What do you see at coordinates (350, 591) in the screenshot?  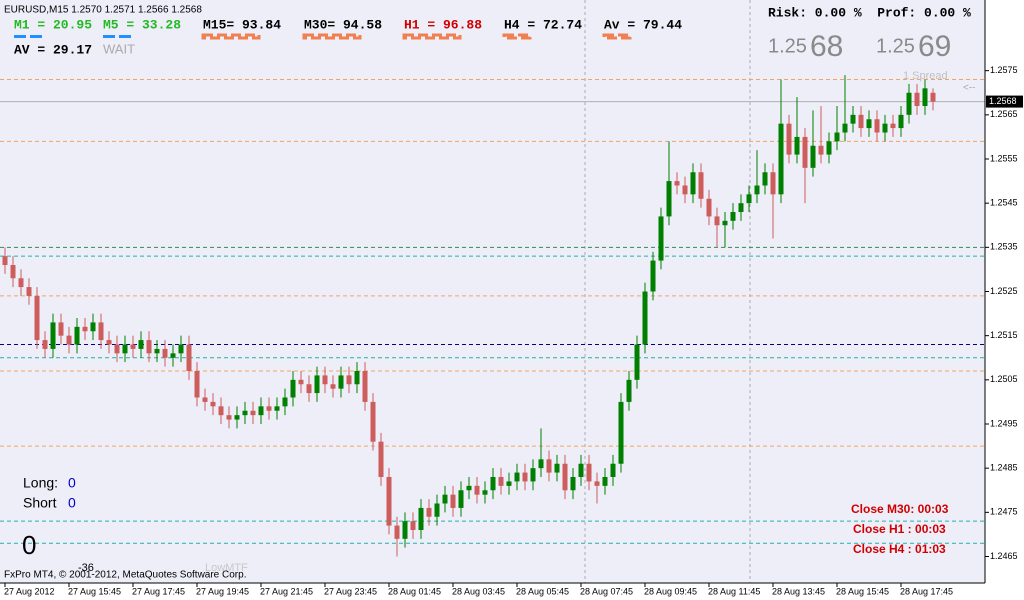 I see `x-tick-label: 27 Aug 23:45` at bounding box center [350, 591].